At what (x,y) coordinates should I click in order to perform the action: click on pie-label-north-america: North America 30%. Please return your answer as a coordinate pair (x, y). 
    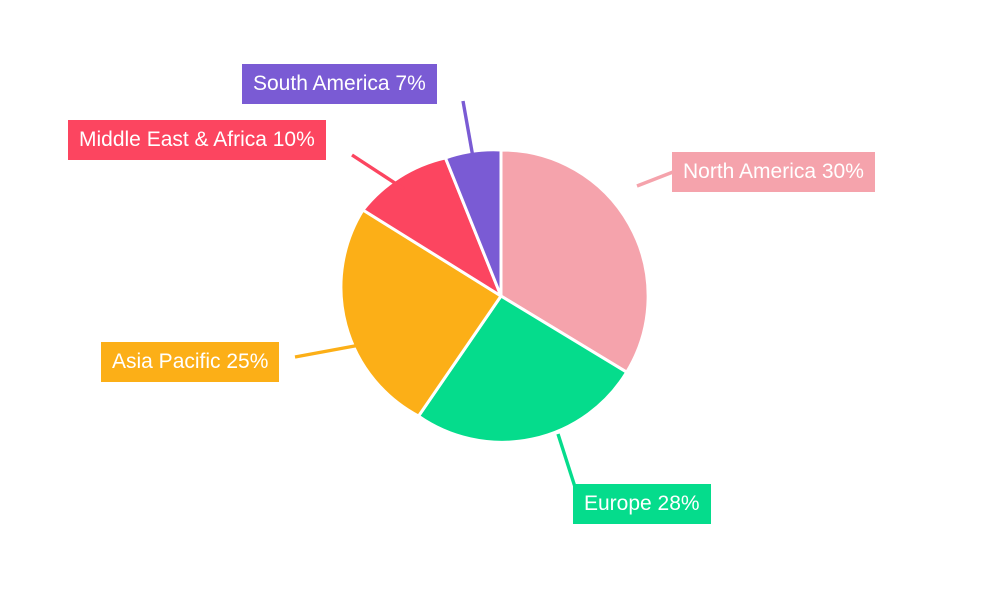
    Looking at the image, I should click on (773, 172).